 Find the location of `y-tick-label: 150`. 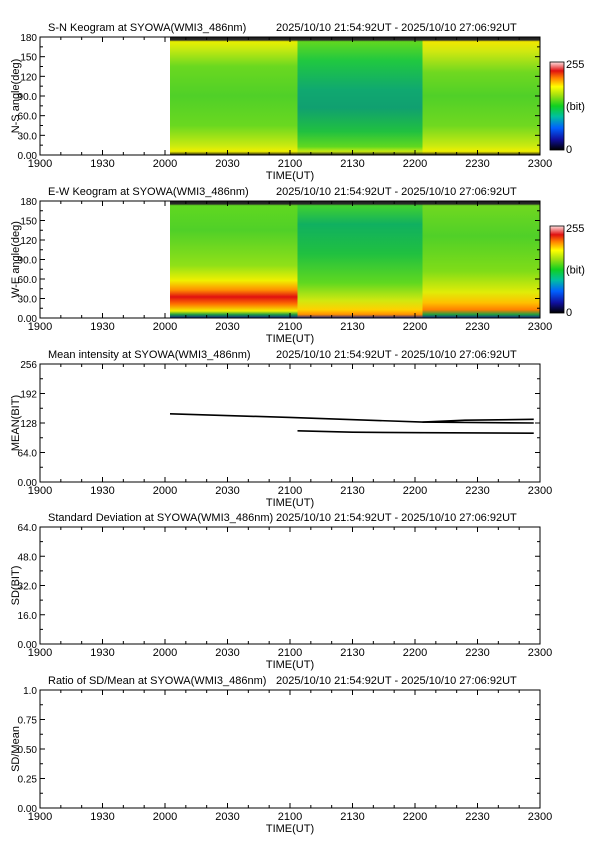

y-tick-label: 150 is located at coordinates (28, 222).